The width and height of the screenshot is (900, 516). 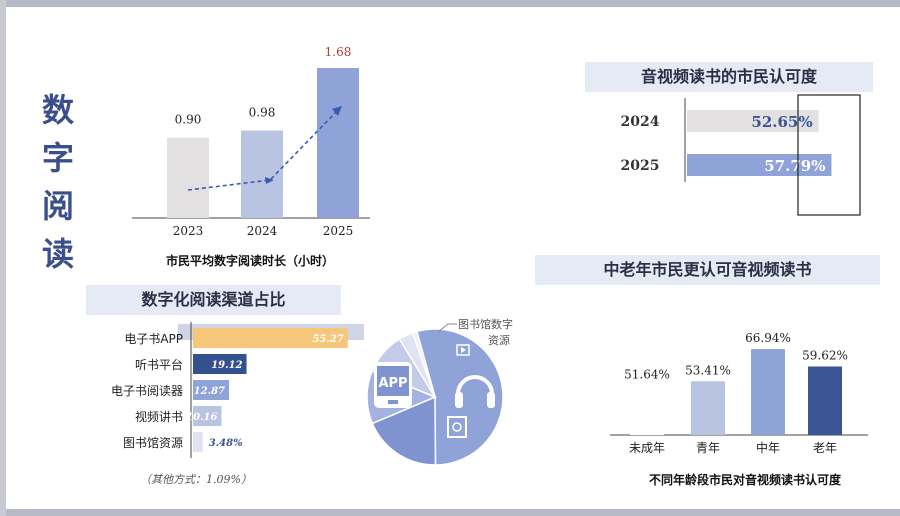 What do you see at coordinates (57, 110) in the screenshot?
I see `title-char: 数` at bounding box center [57, 110].